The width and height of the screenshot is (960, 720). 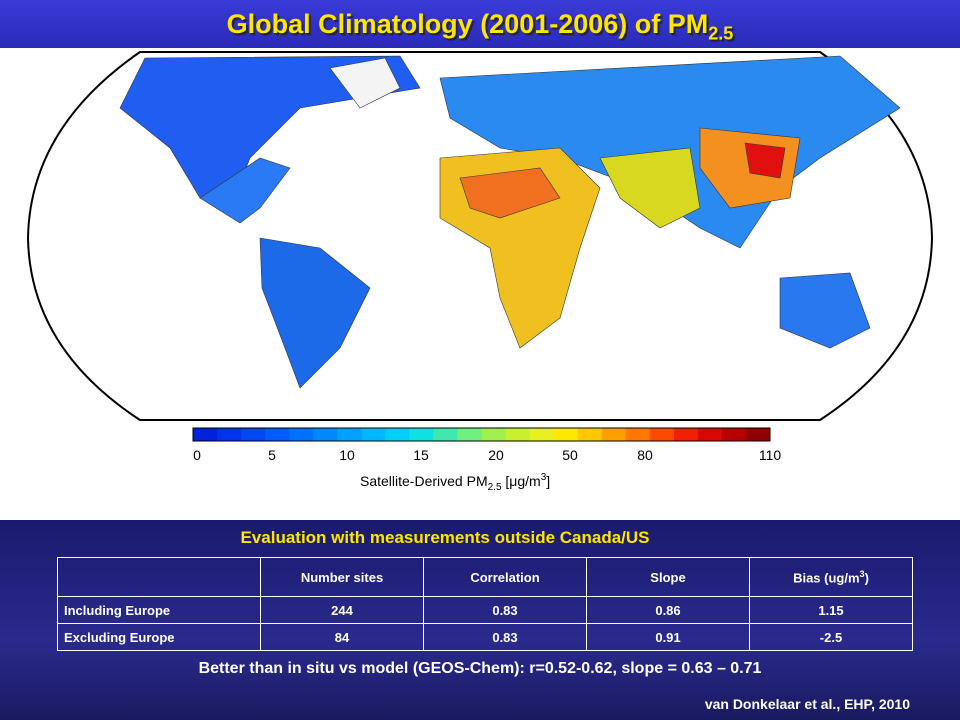 I want to click on citation: van Donkelaar et al., EHP, 2010, so click(x=807, y=704).